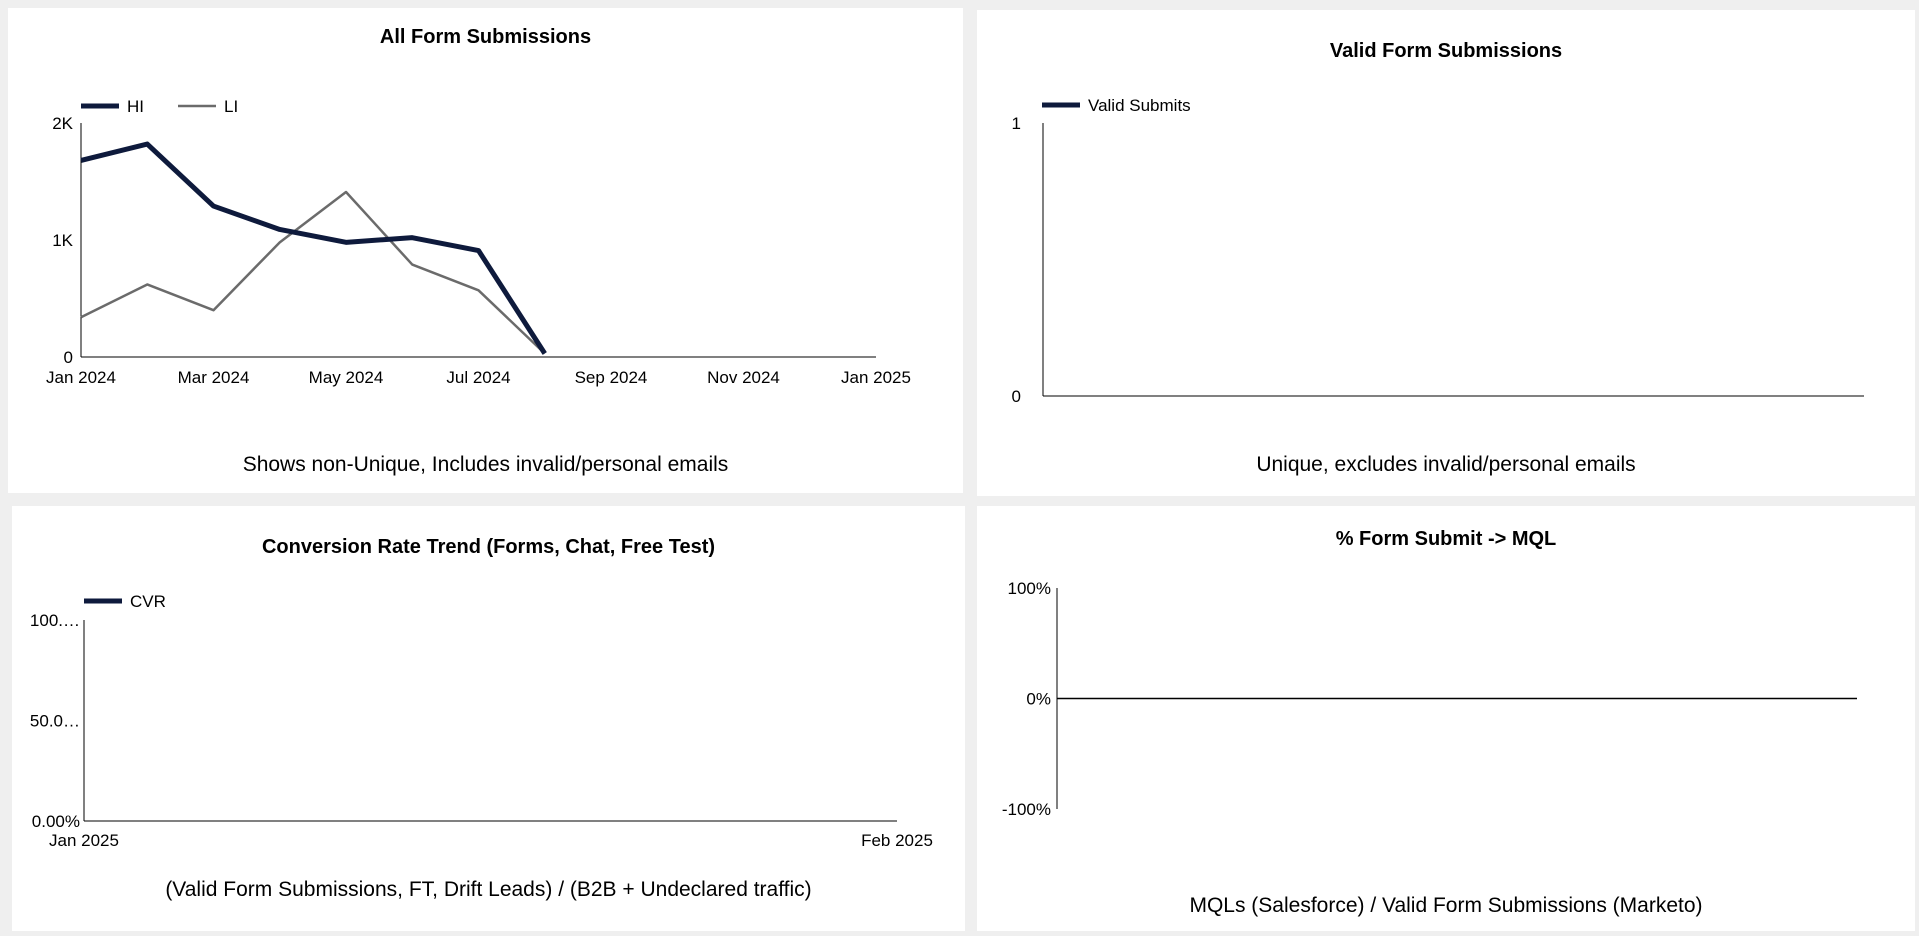  What do you see at coordinates (485, 37) in the screenshot?
I see `chart-title: All Form Submissions` at bounding box center [485, 37].